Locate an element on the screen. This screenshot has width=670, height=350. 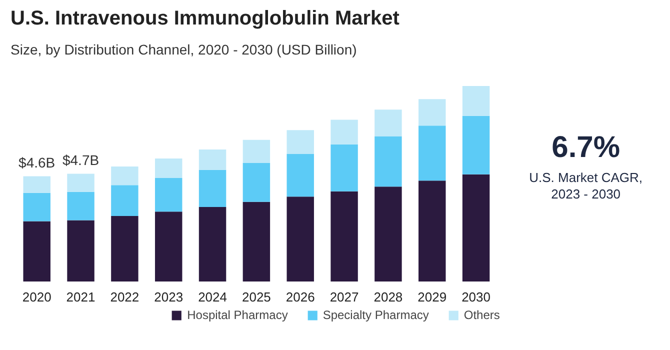
x-tick-label: 2026 is located at coordinates (300, 296).